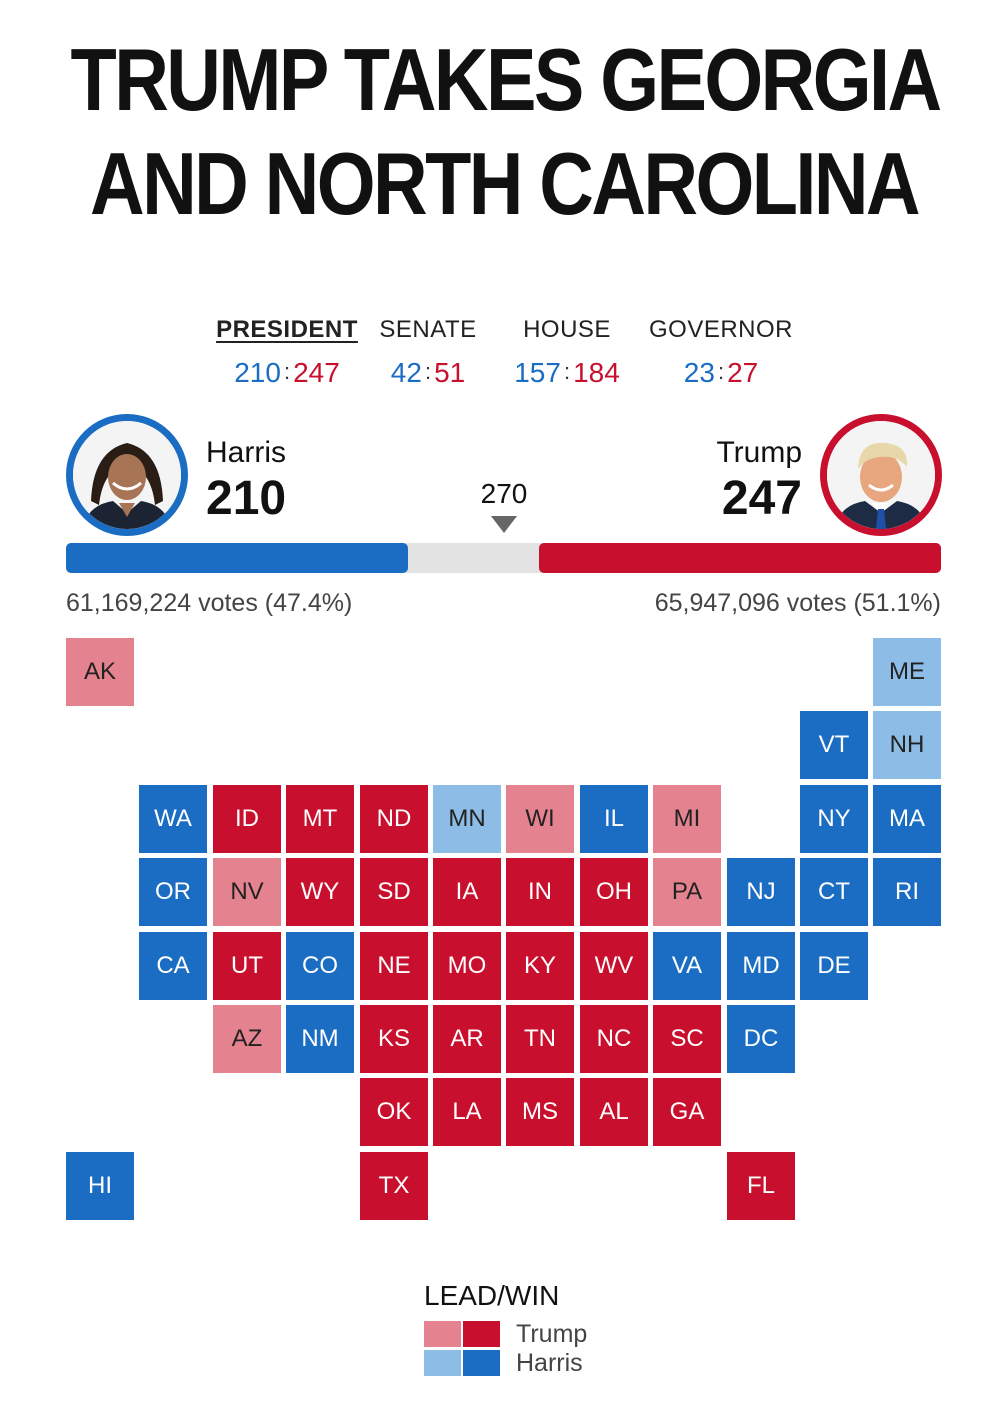  Describe the element at coordinates (687, 819) in the screenshot. I see `state-tile-mi: MI` at that location.